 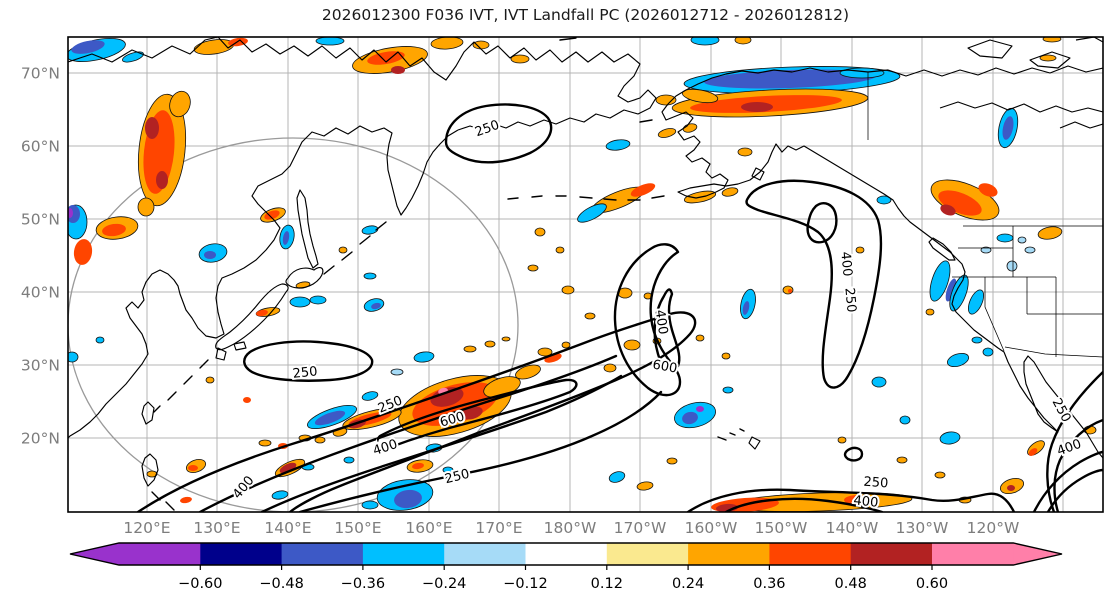 What do you see at coordinates (287, 528) in the screenshot?
I see `svg-text: 140°E` at bounding box center [287, 528].